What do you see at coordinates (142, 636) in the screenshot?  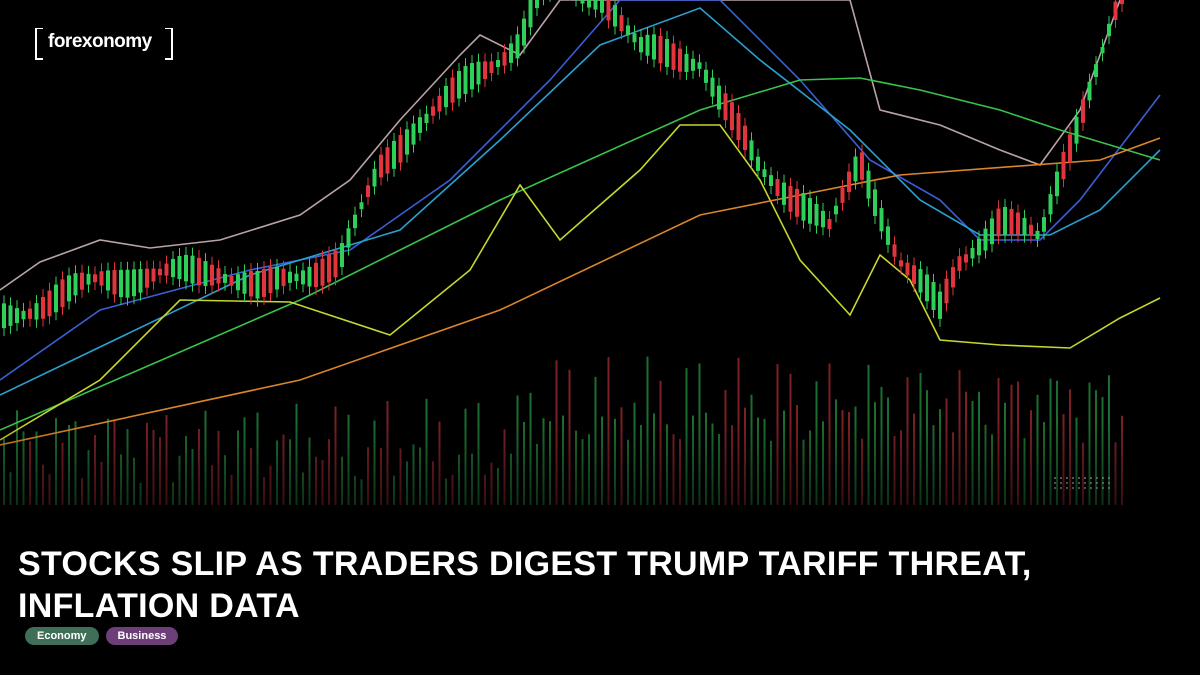 I see `tag: Business` at bounding box center [142, 636].